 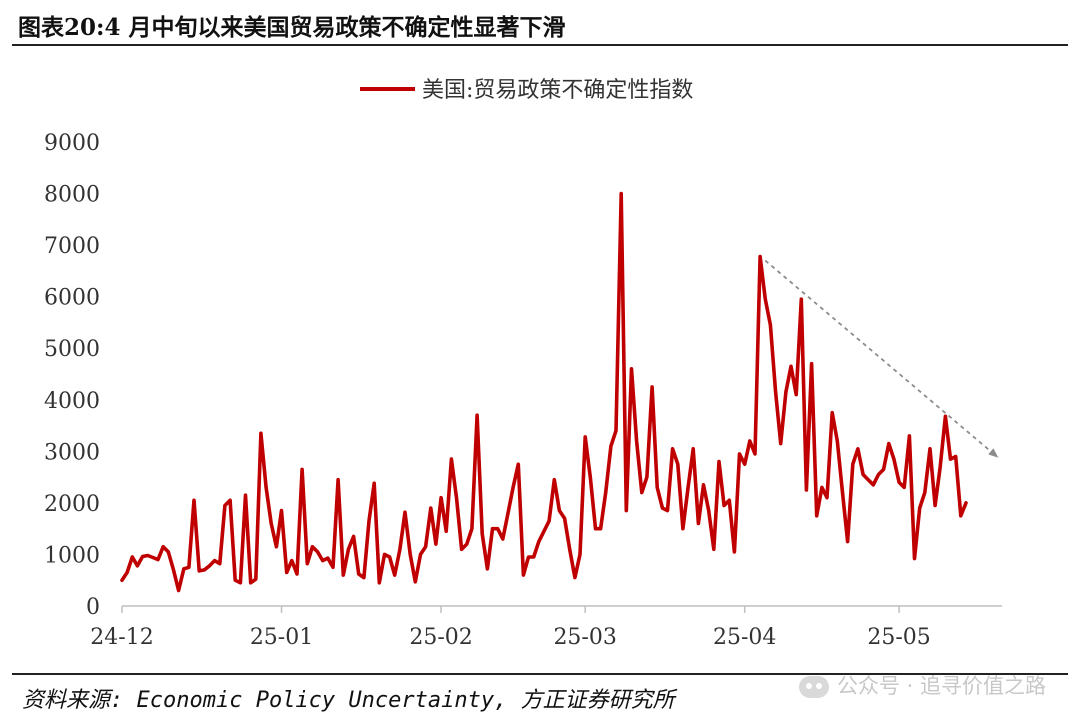 I want to click on y-tick-label: 0, so click(x=93, y=607).